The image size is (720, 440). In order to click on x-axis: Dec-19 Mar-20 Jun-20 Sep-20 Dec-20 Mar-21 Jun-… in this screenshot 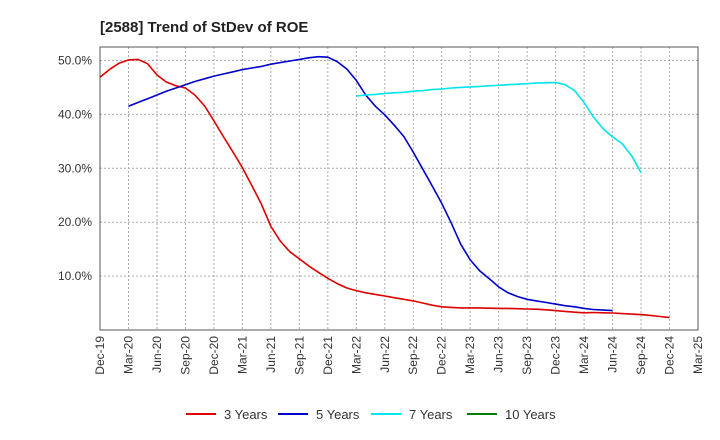, I will do `click(399, 355)`.